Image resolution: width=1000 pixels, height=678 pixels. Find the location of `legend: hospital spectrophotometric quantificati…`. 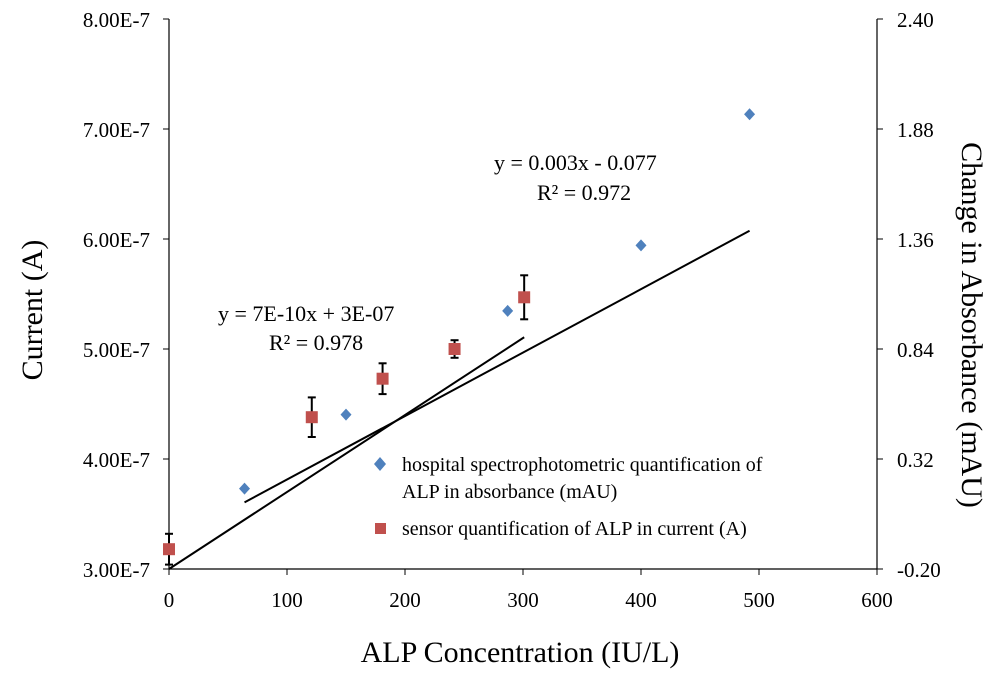

legend: hospital spectrophotometric quantificati… is located at coordinates (570, 497).